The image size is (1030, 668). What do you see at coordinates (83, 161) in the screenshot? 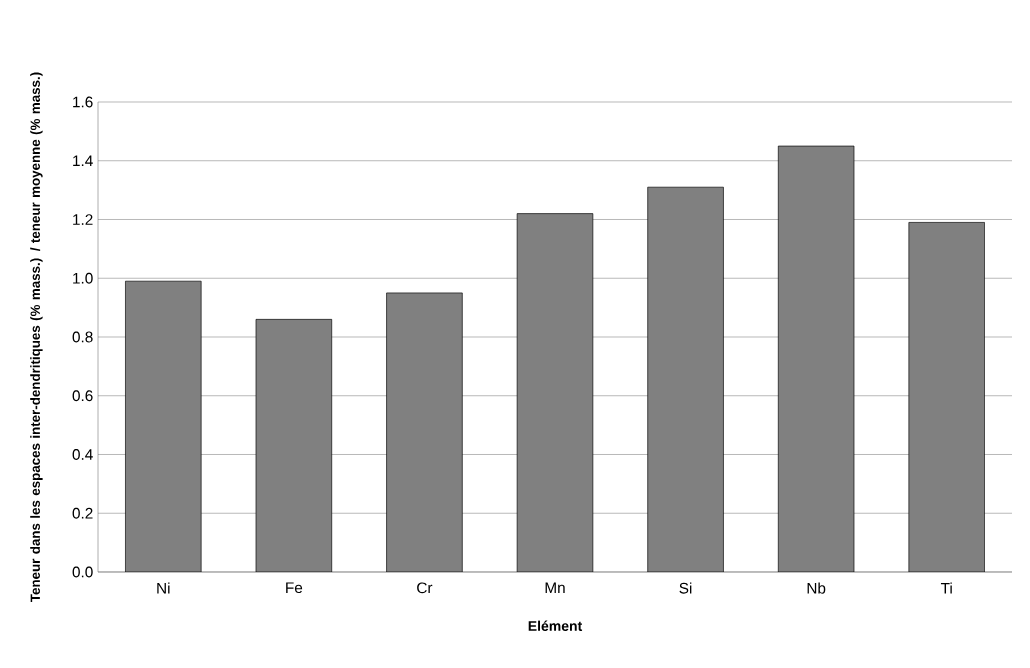
I see `y-tick-label: 1.4` at bounding box center [83, 161].